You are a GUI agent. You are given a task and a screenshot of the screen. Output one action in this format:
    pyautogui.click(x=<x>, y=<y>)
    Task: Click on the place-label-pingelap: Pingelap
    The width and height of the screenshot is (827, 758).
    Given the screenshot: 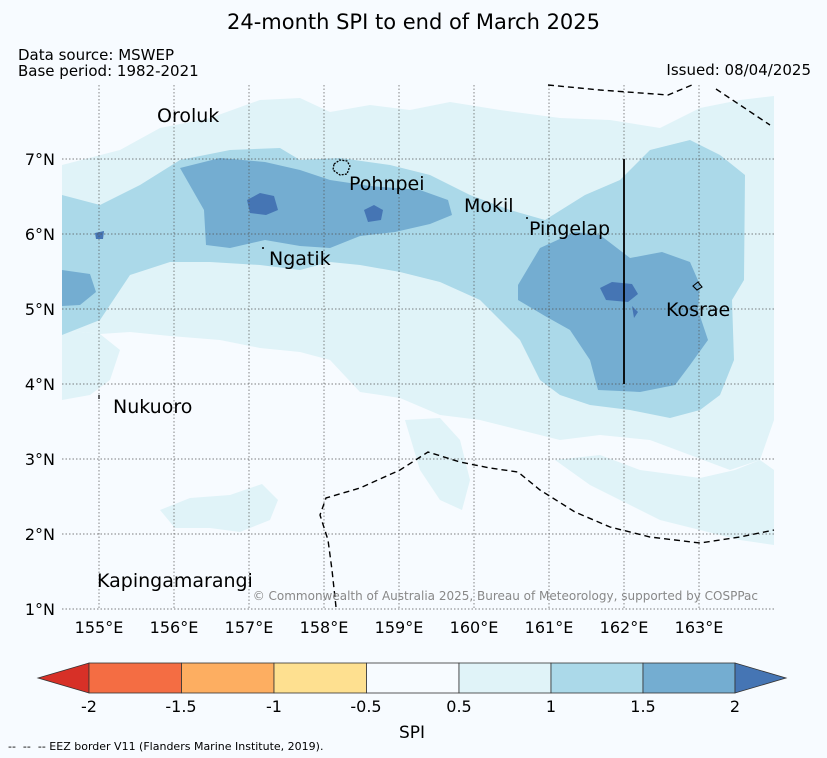 What is the action you would take?
    pyautogui.click(x=569, y=229)
    